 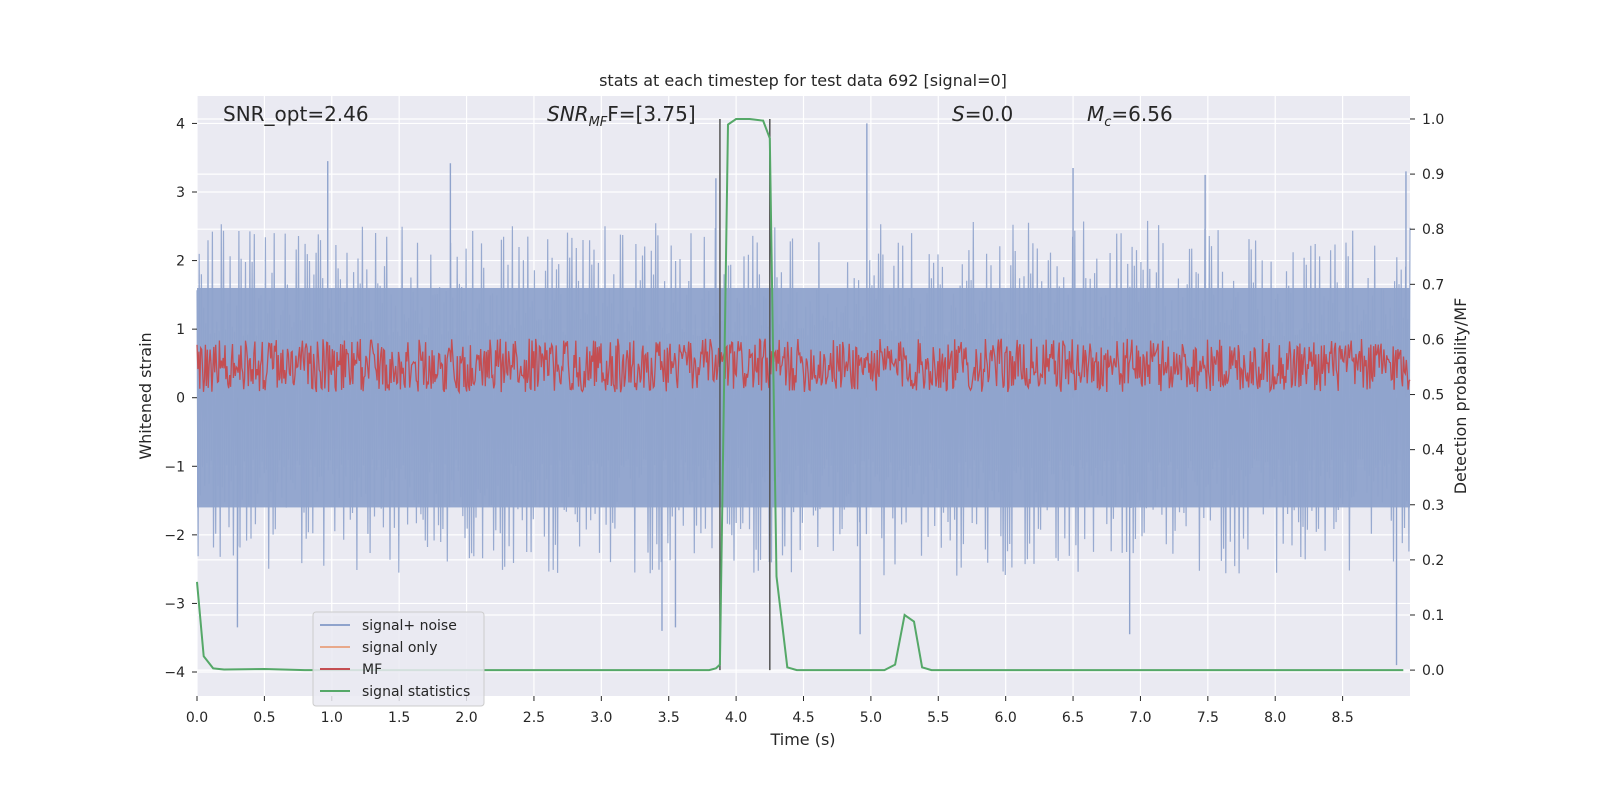 What do you see at coordinates (409, 626) in the screenshot?
I see `legend-label-signal-noise: signal+ noise` at bounding box center [409, 626].